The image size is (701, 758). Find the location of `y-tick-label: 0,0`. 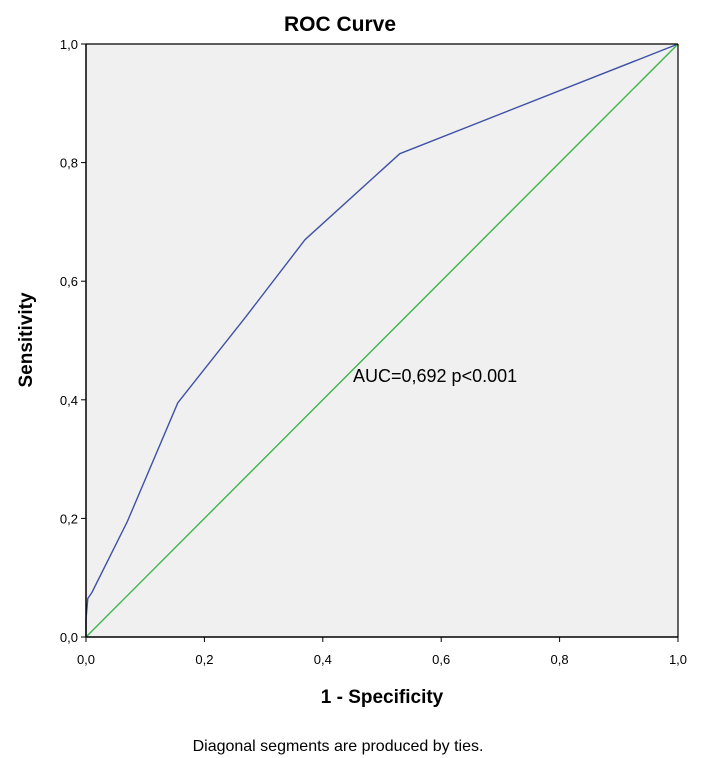

y-tick-label: 0,0 is located at coordinates (69, 637).